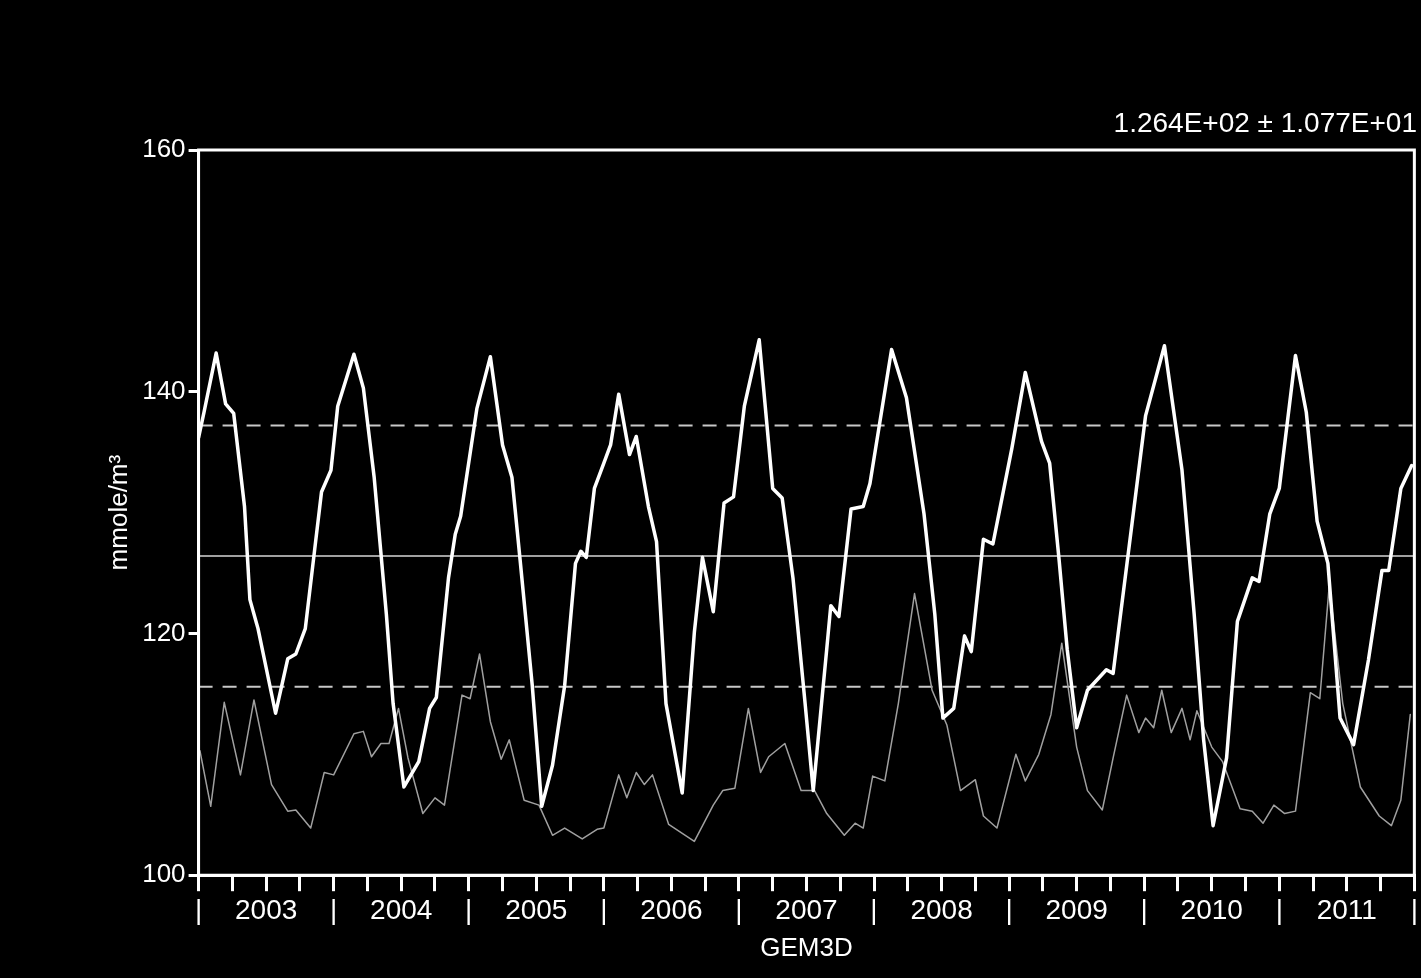  I want to click on x-tick-label: 2005, so click(536, 909).